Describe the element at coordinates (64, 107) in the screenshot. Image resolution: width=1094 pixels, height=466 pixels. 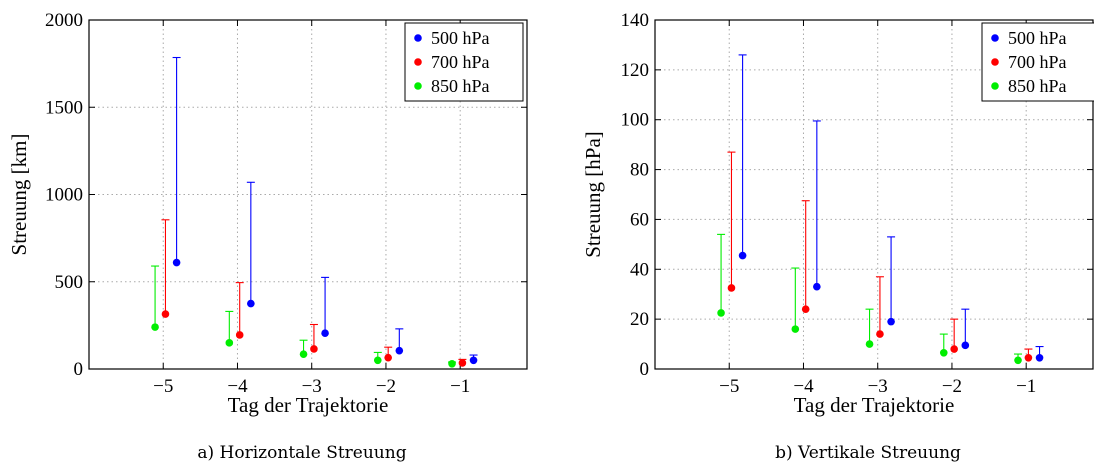
I see `y-tick-label: 1500` at that location.